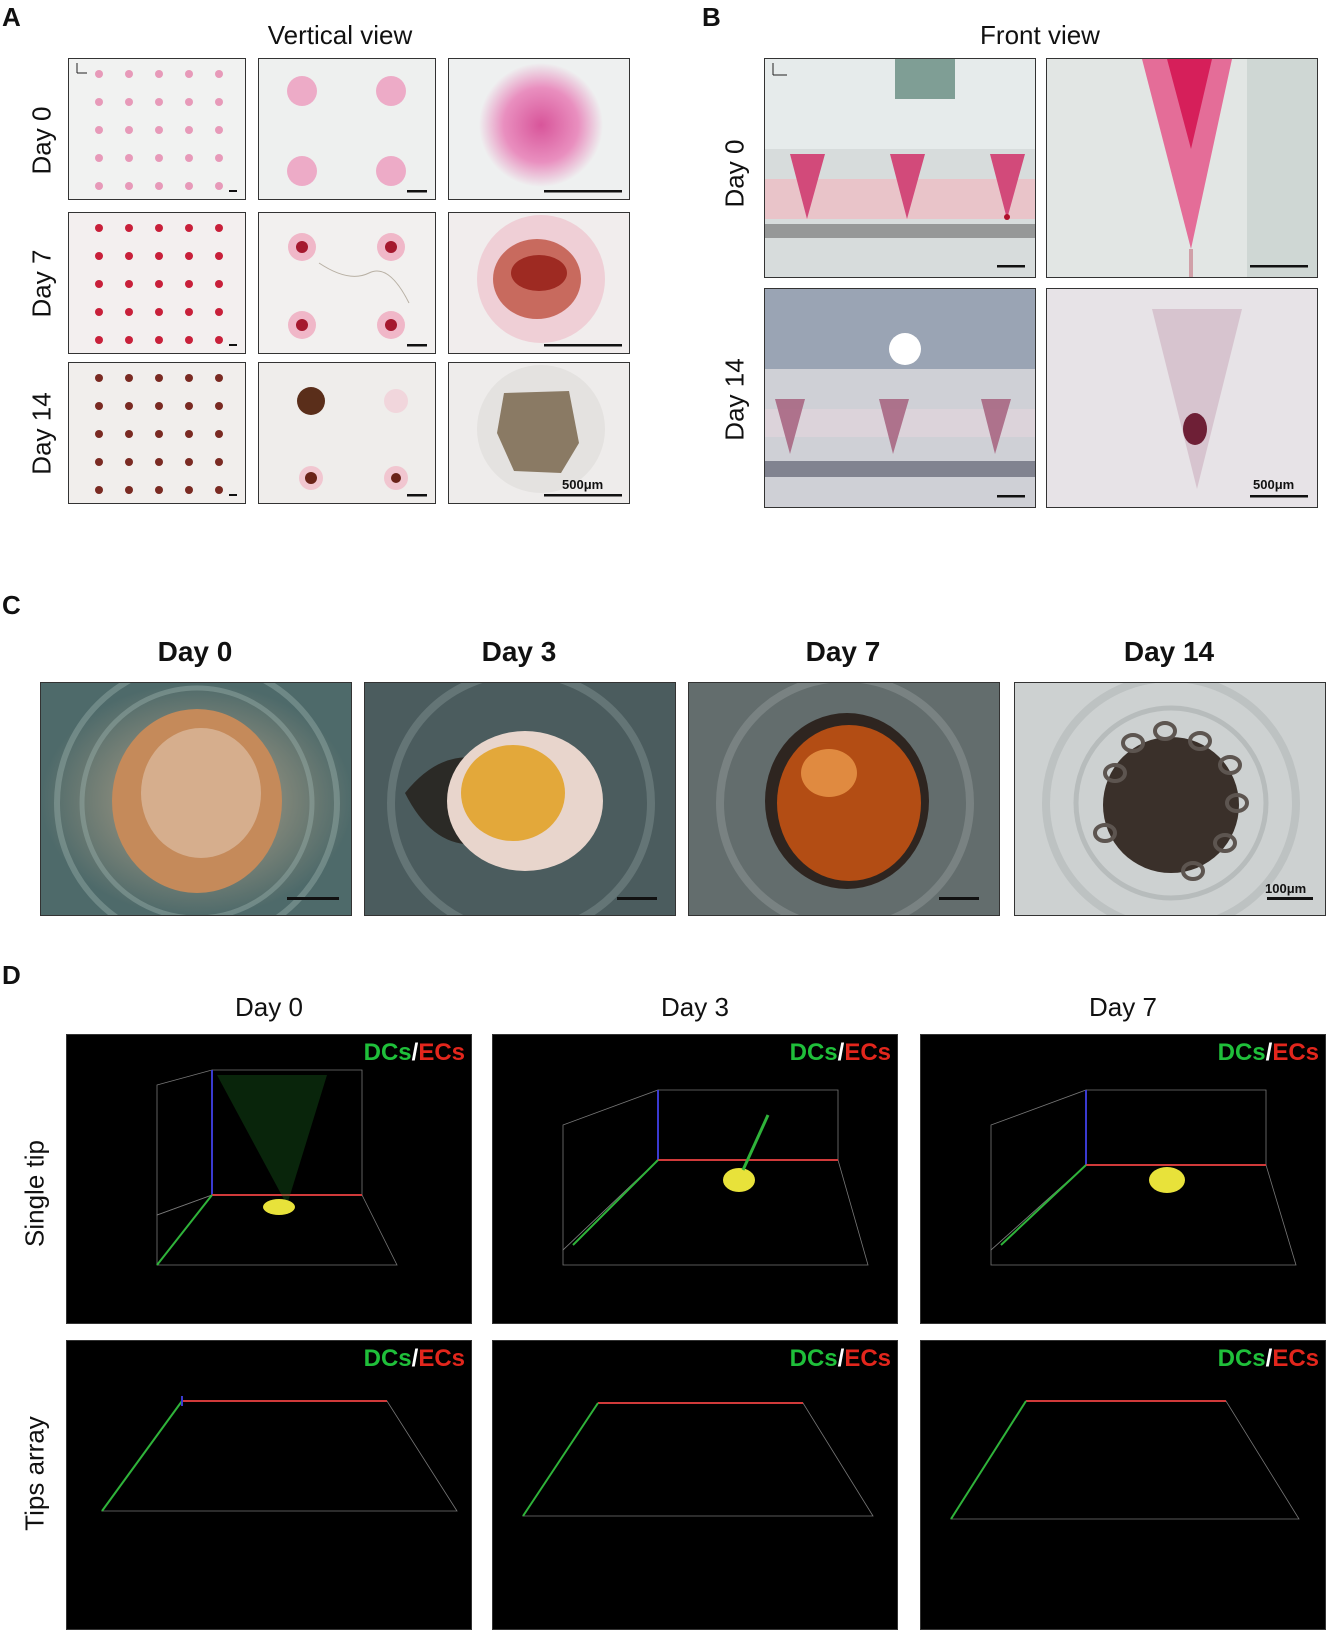 This screenshot has height=1635, width=1331. What do you see at coordinates (340, 35) in the screenshot?
I see `panel-a-title: Vertical view` at bounding box center [340, 35].